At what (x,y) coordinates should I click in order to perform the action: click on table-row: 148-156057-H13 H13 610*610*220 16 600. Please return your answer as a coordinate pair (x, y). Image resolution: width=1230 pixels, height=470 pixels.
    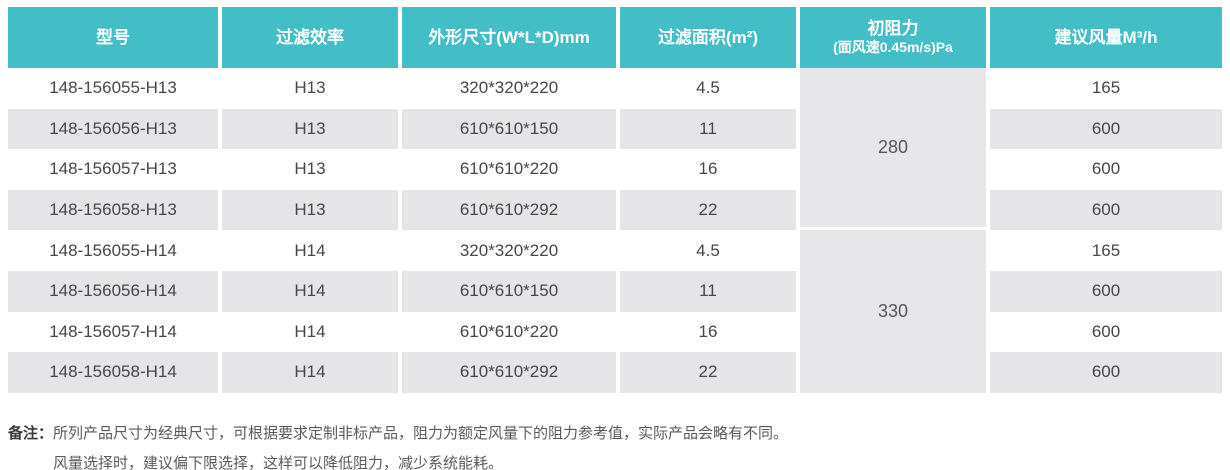
    Looking at the image, I should click on (615, 169).